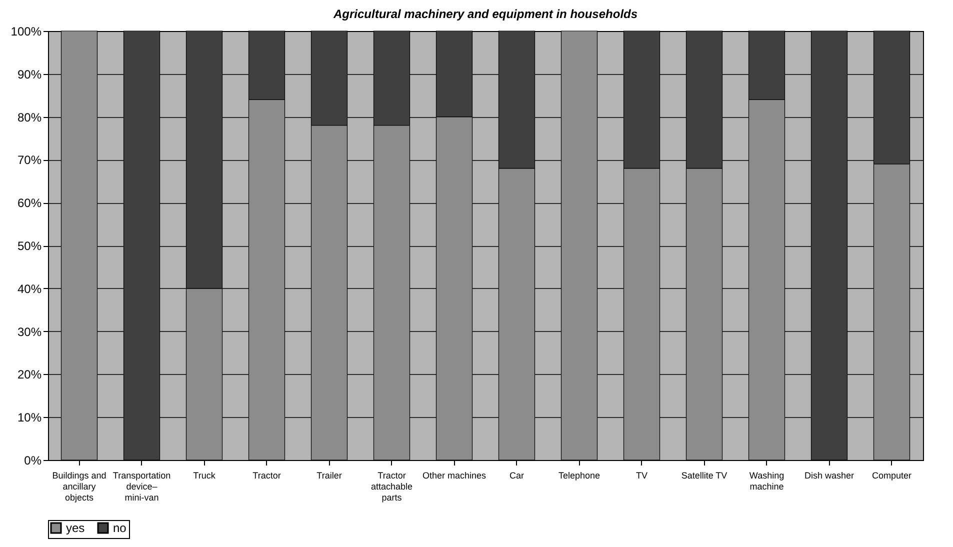 This screenshot has width=953, height=547. I want to click on x-tick-label: Telephone, so click(579, 475).